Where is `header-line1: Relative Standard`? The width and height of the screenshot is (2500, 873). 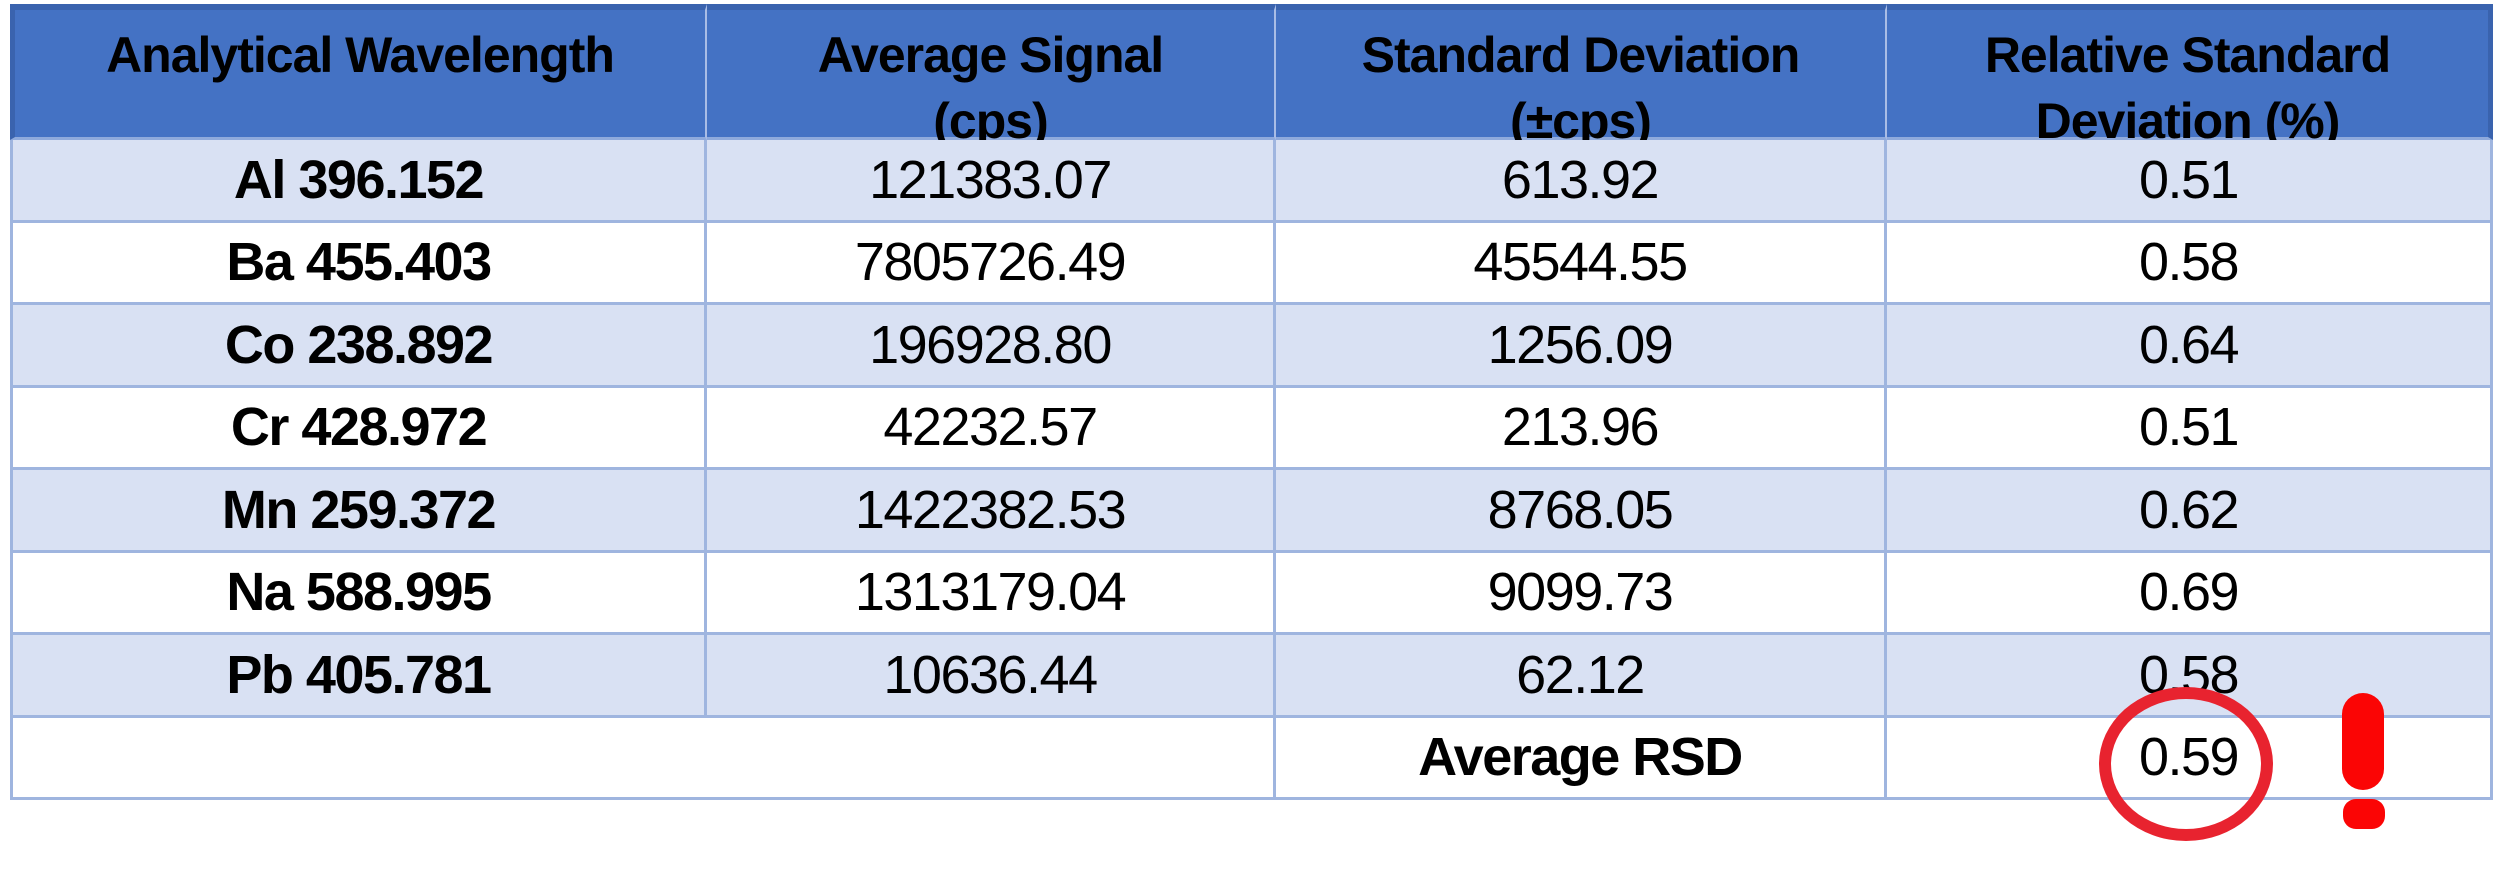
header-line1: Relative Standard is located at coordinates (2187, 55).